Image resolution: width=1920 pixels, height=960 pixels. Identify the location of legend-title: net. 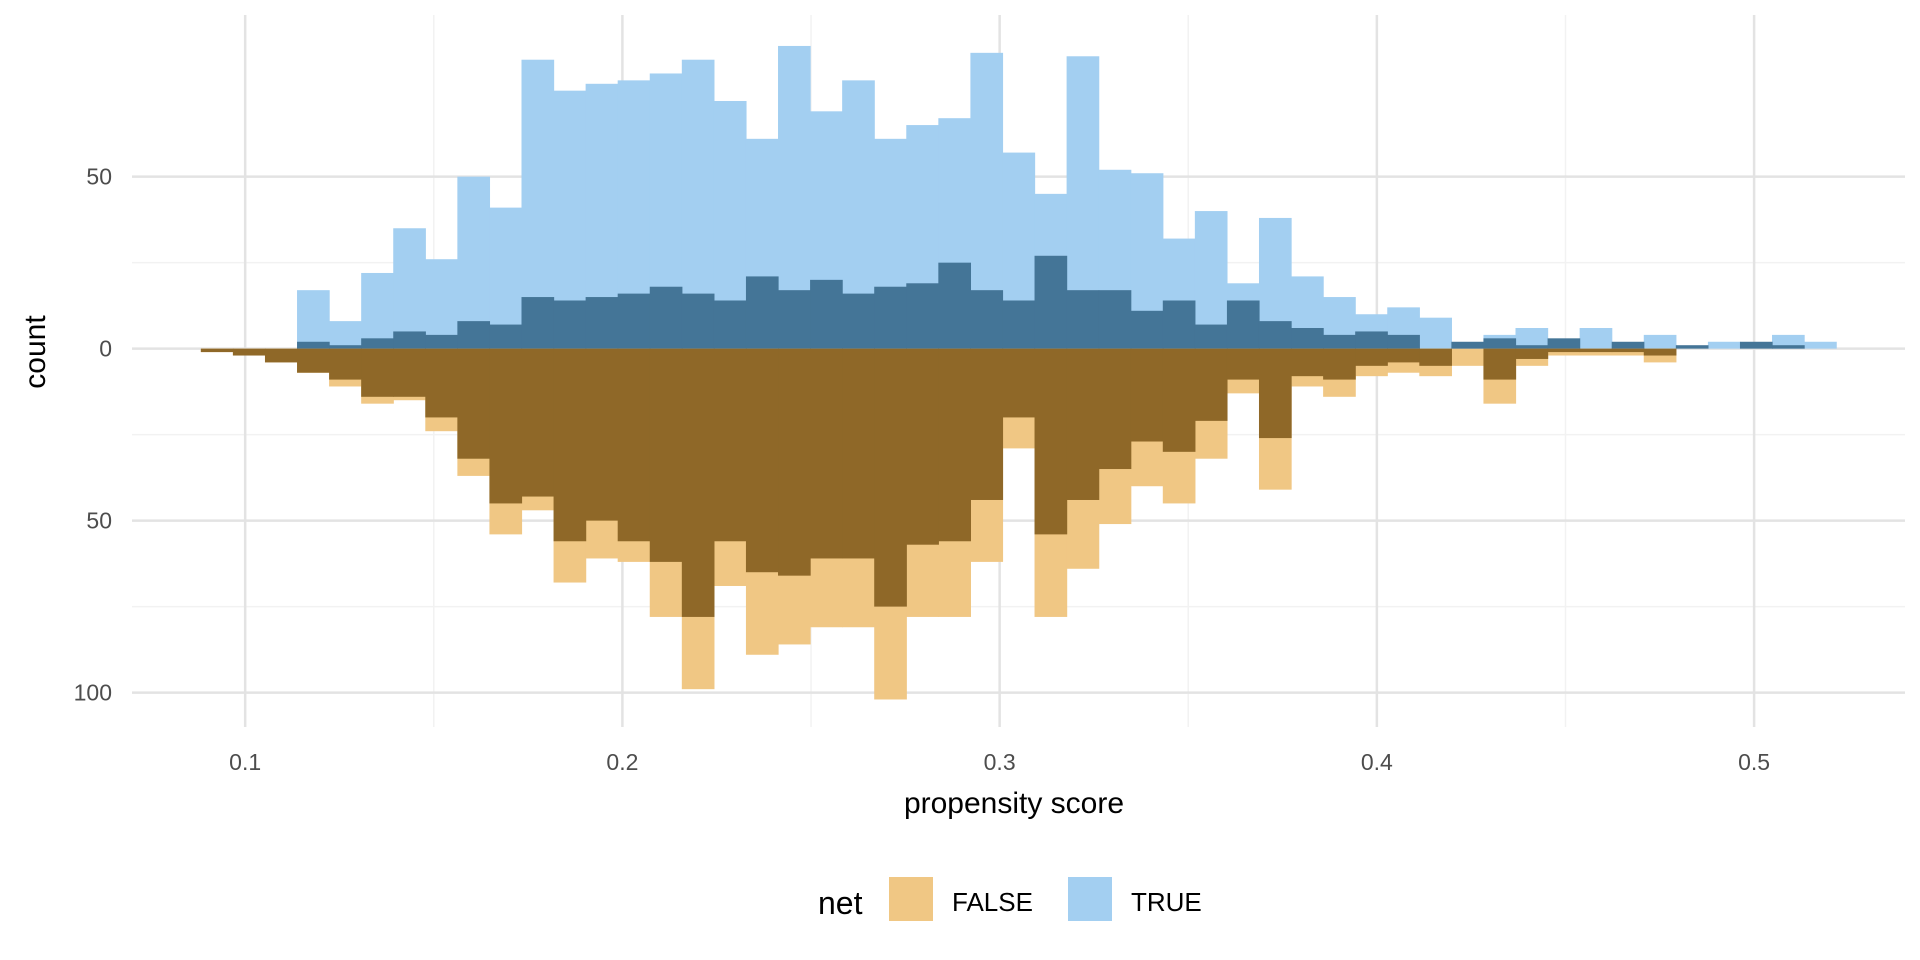
(840, 903).